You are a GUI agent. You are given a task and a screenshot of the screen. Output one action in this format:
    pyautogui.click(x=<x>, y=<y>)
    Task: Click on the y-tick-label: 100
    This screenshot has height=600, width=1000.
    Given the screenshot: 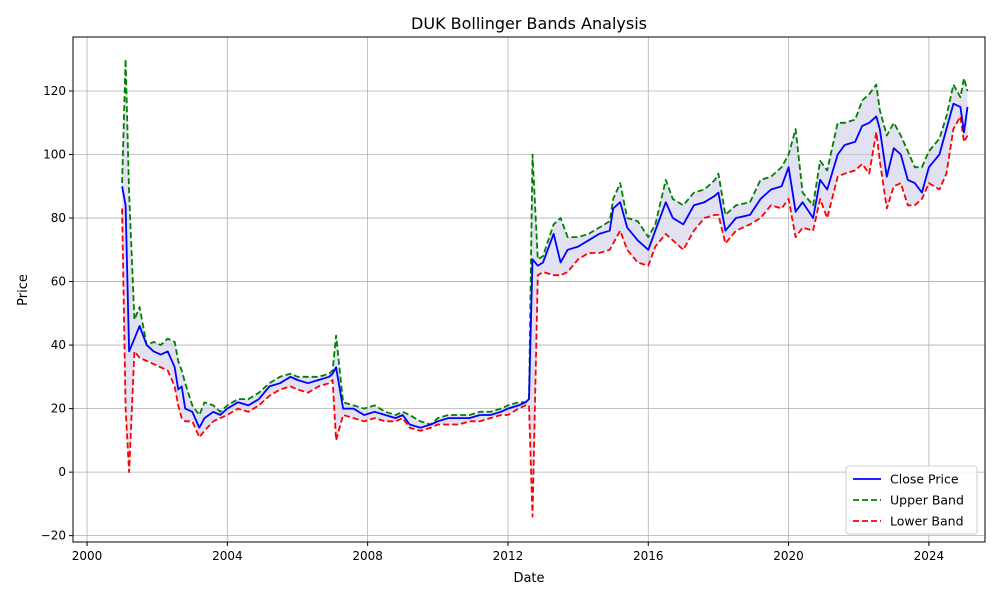 What is the action you would take?
    pyautogui.click(x=54, y=155)
    